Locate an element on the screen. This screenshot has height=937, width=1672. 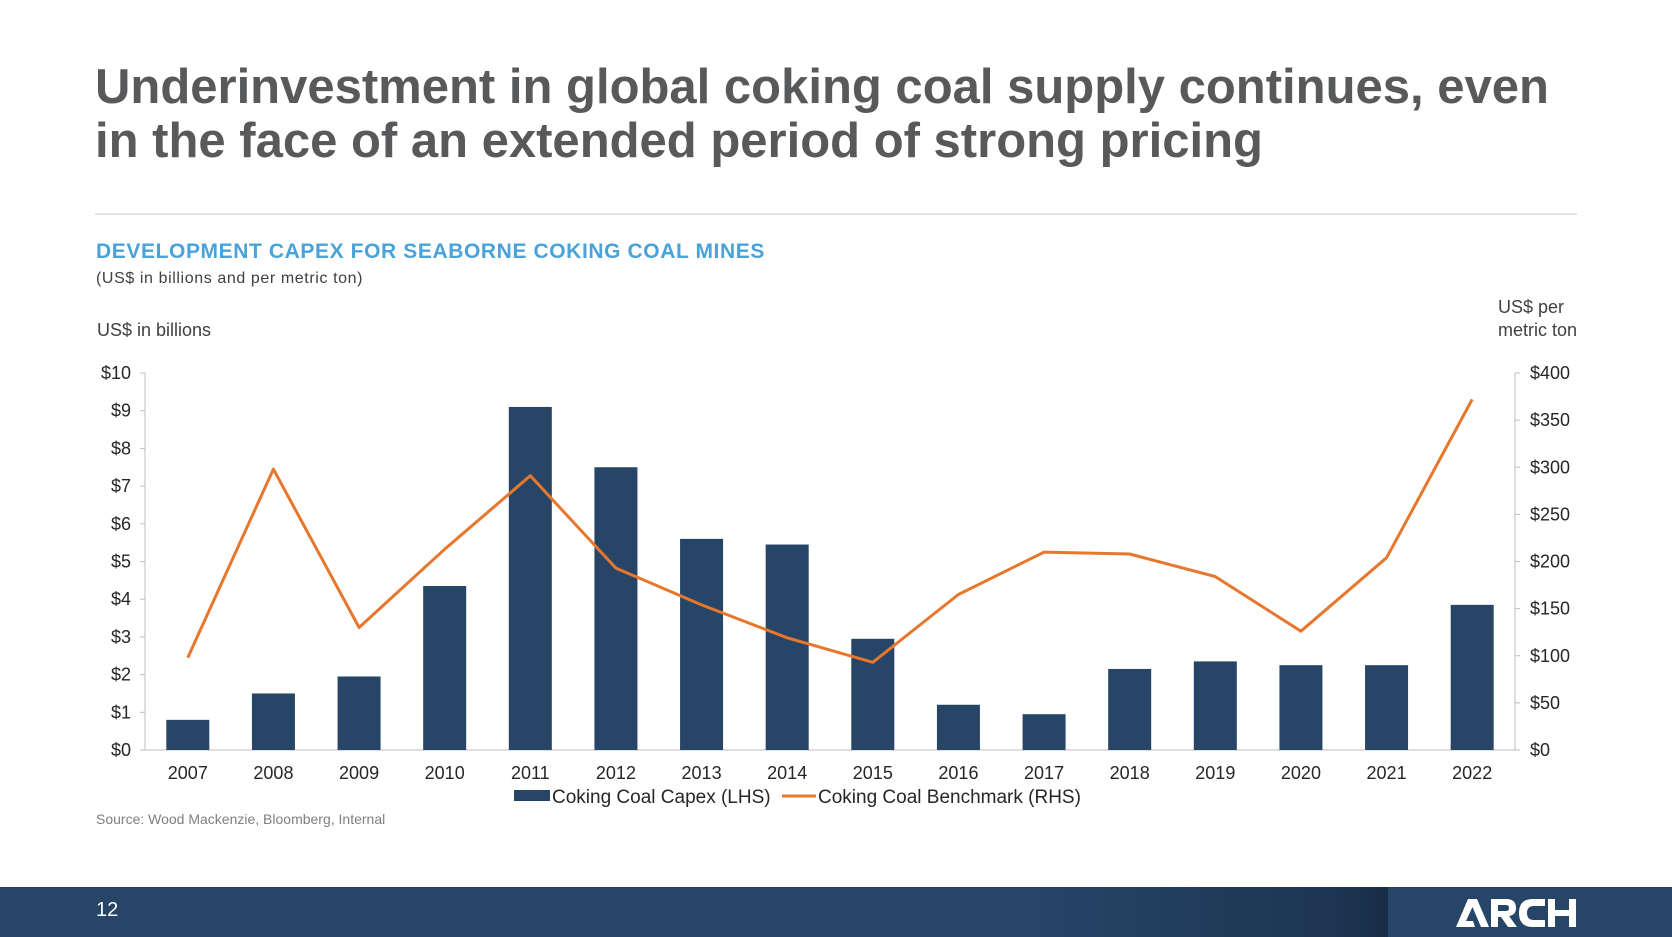
y-left-tick-label: $6 is located at coordinates (121, 524).